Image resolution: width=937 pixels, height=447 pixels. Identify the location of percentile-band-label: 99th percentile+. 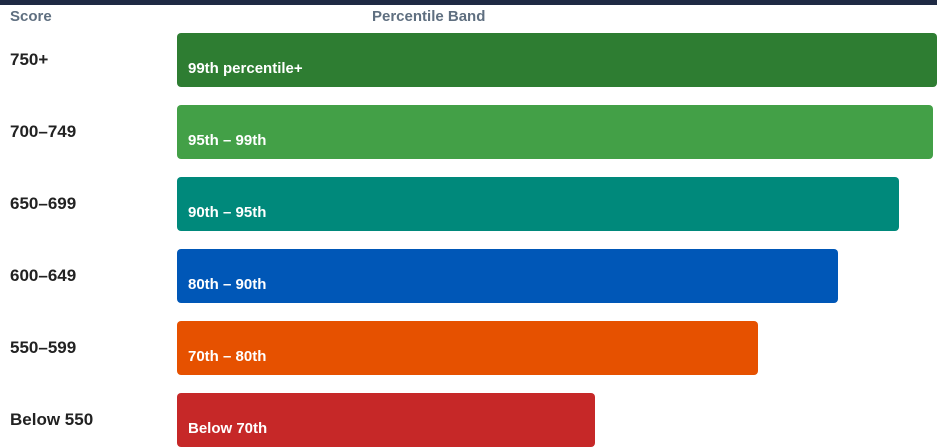
(245, 68).